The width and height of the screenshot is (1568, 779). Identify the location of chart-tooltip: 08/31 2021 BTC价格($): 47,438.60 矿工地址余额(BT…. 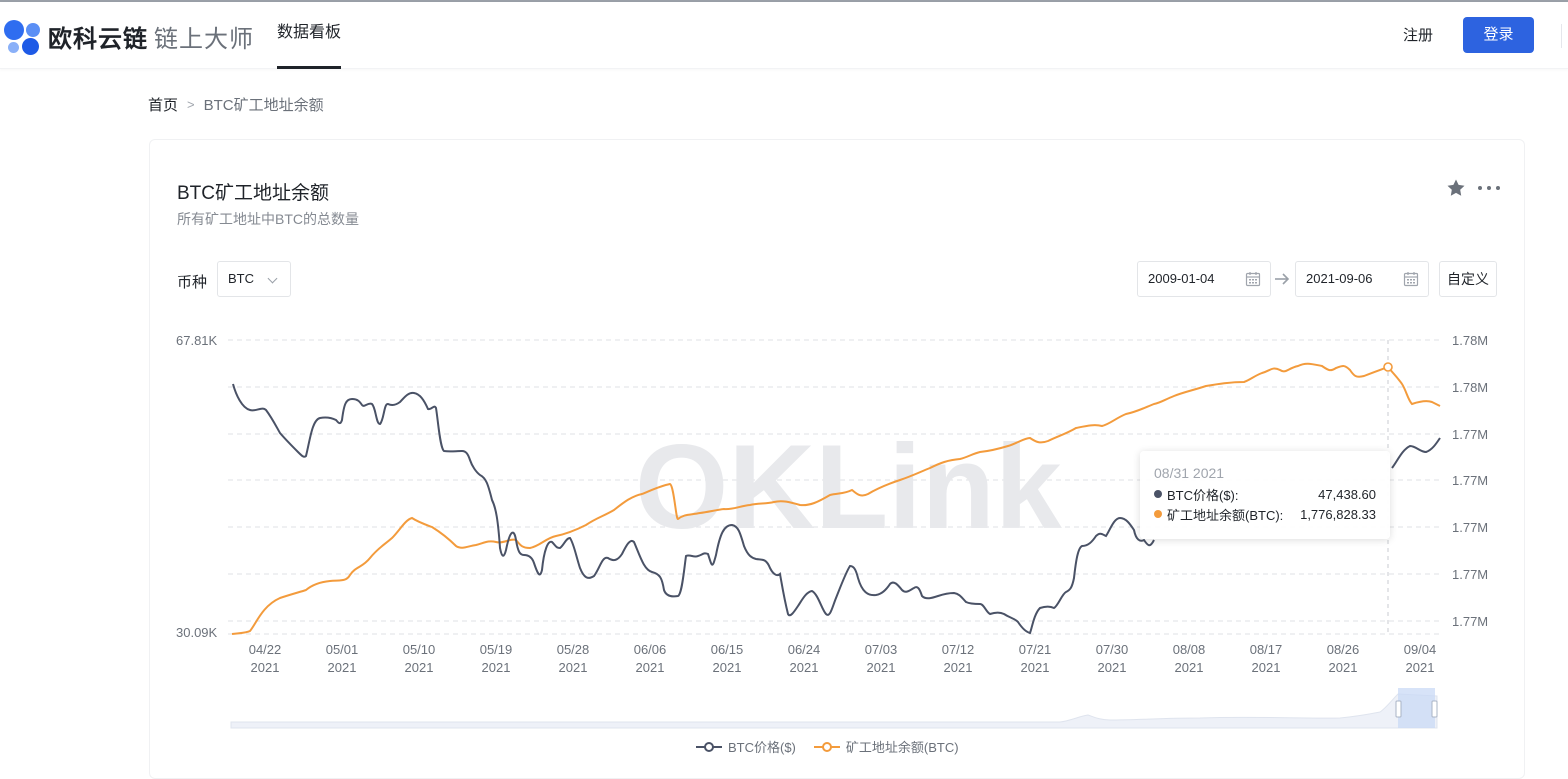
(1265, 495).